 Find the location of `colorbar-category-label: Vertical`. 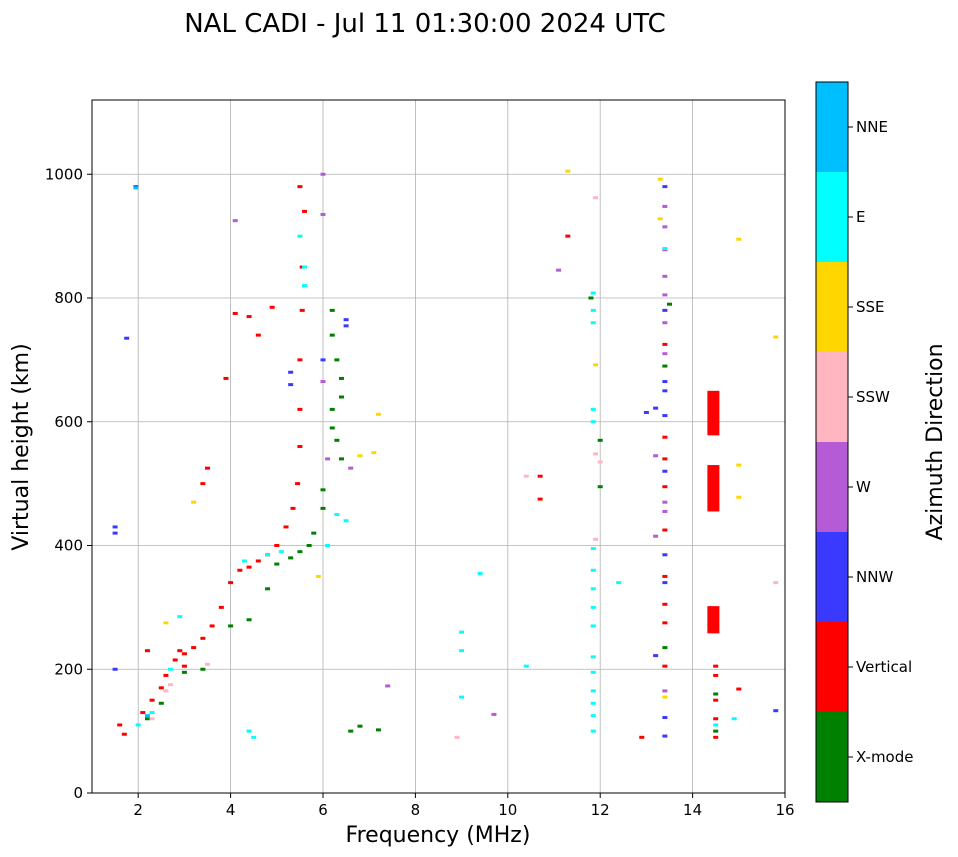

colorbar-category-label: Vertical is located at coordinates (884, 667).